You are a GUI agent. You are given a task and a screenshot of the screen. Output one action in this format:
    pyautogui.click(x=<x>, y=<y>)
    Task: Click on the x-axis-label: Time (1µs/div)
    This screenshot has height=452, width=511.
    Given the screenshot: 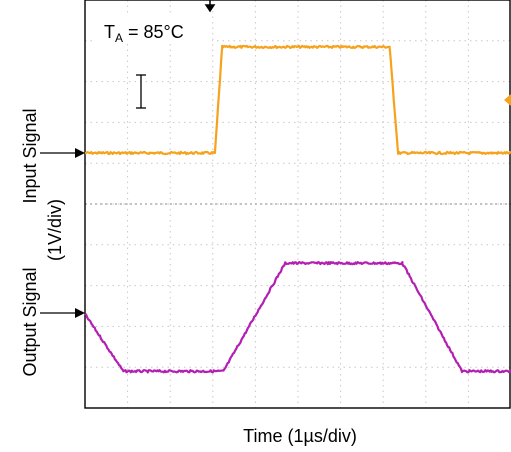 What is the action you would take?
    pyautogui.click(x=300, y=436)
    